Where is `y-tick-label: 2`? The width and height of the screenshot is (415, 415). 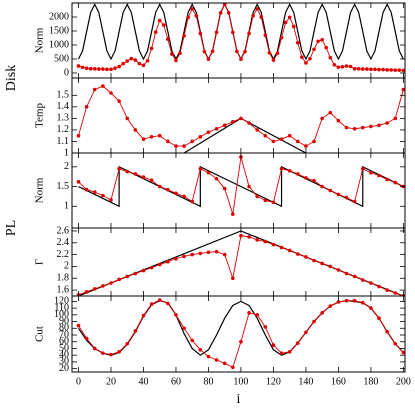 y-tick-label: 2 is located at coordinates (66, 166).